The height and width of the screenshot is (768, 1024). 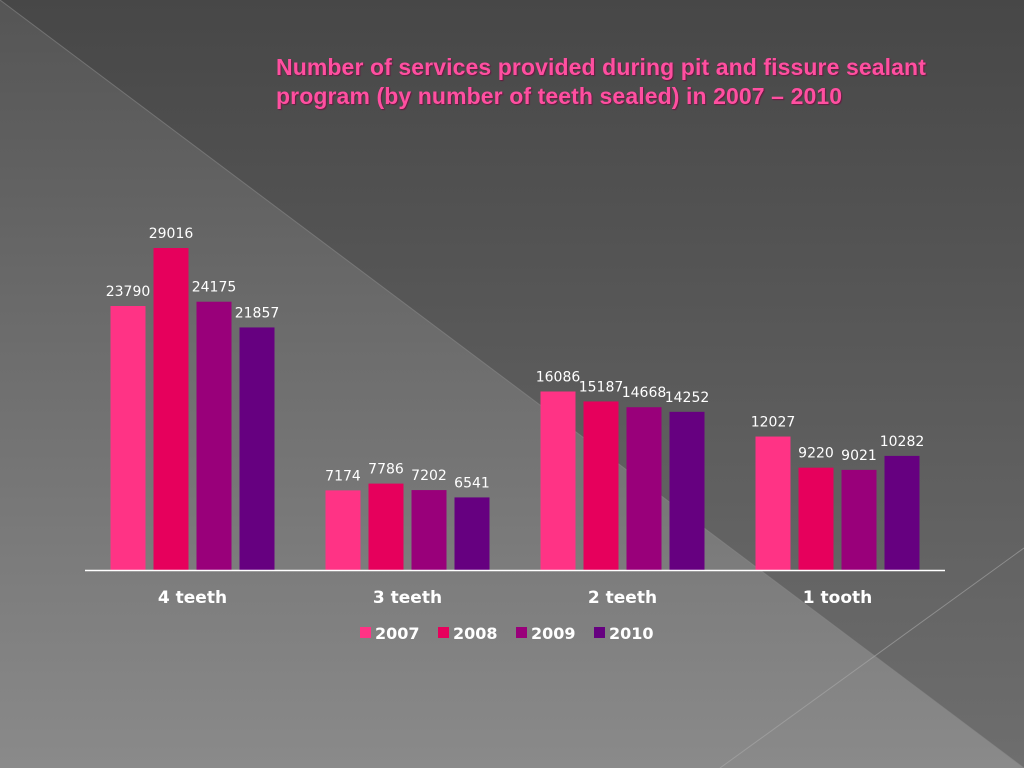 I want to click on bar-2009-2-teeth, so click(x=644, y=488).